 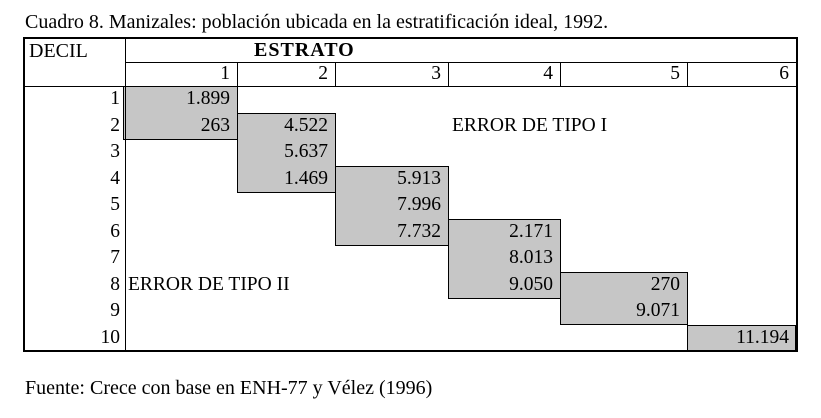 I want to click on decil-cell: 8, so click(x=115, y=284).